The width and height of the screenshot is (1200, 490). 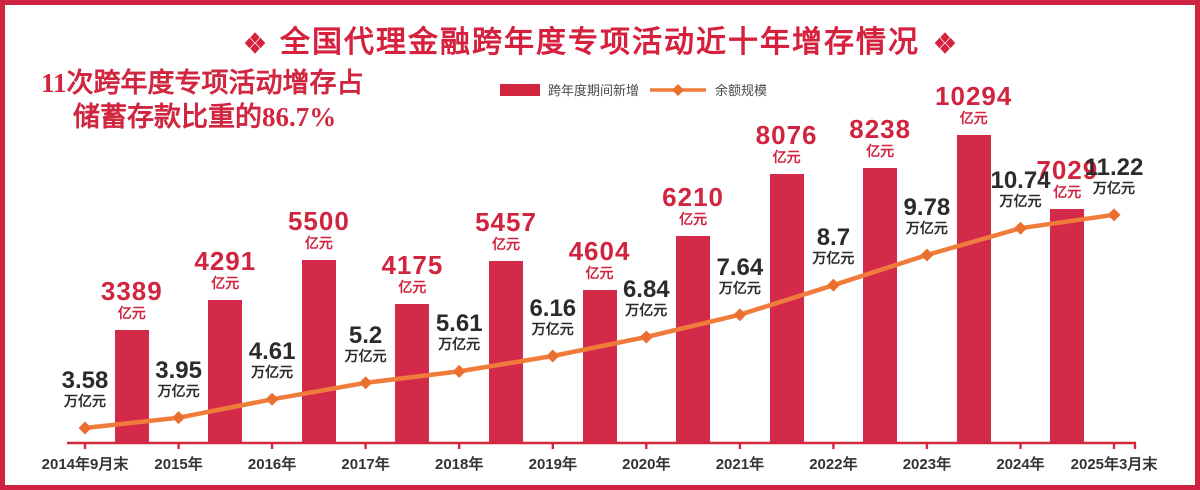 What do you see at coordinates (678, 89) in the screenshot?
I see `line-series-swatch-icon` at bounding box center [678, 89].